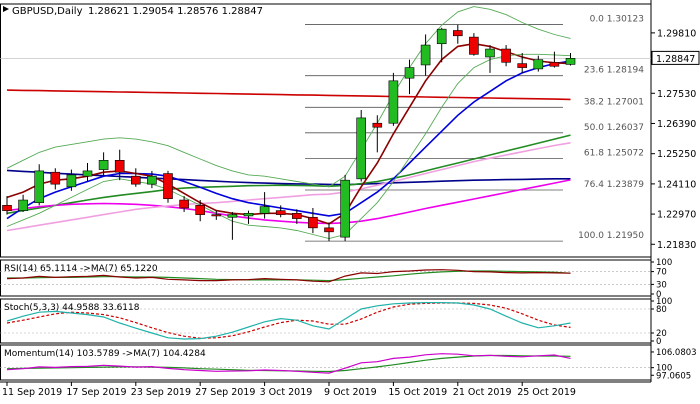  I want to click on ohlc-label: 1.28621 1.29054 1.28576 1.28847, so click(175, 11).